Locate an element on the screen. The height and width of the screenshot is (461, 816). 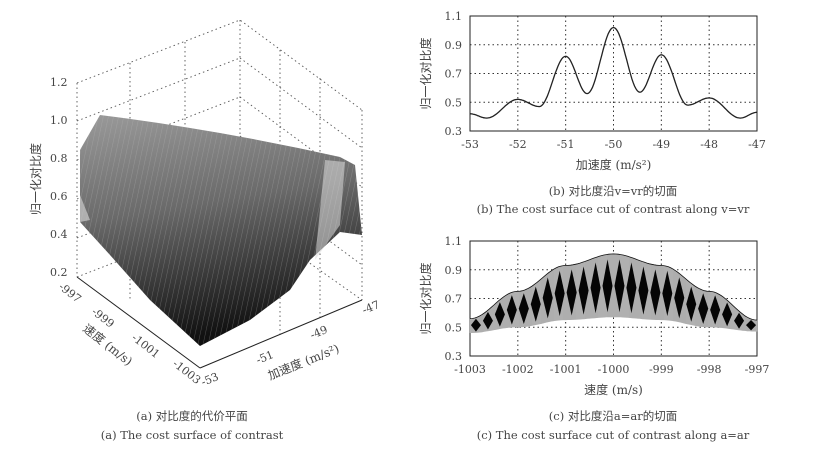
chart-a-xtick: -1003 is located at coordinates (186, 372).